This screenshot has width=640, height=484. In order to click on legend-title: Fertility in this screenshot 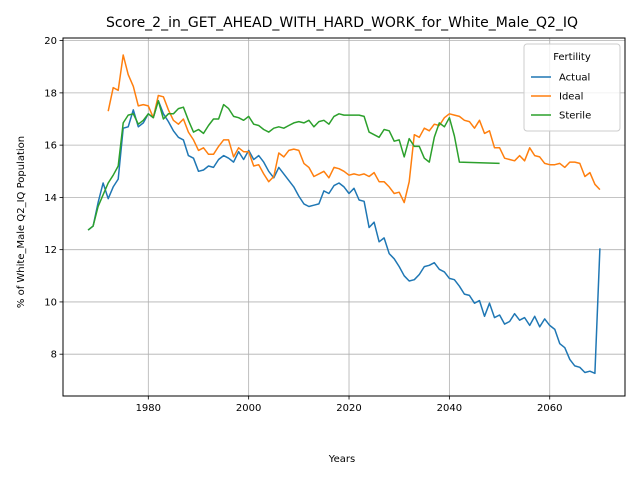, I will do `click(572, 57)`.